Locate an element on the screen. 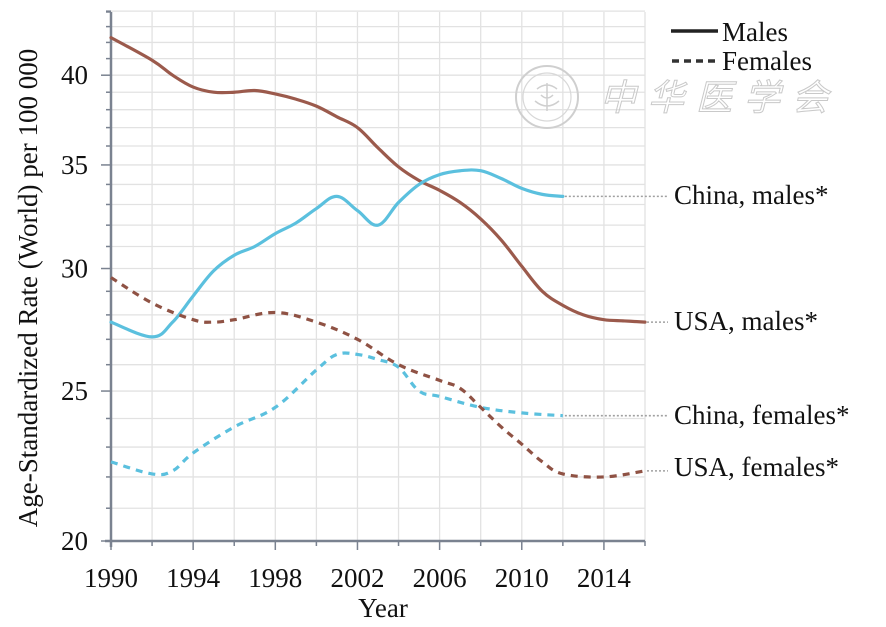 This screenshot has height=627, width=886. y-tick-label: 30 is located at coordinates (74, 269).